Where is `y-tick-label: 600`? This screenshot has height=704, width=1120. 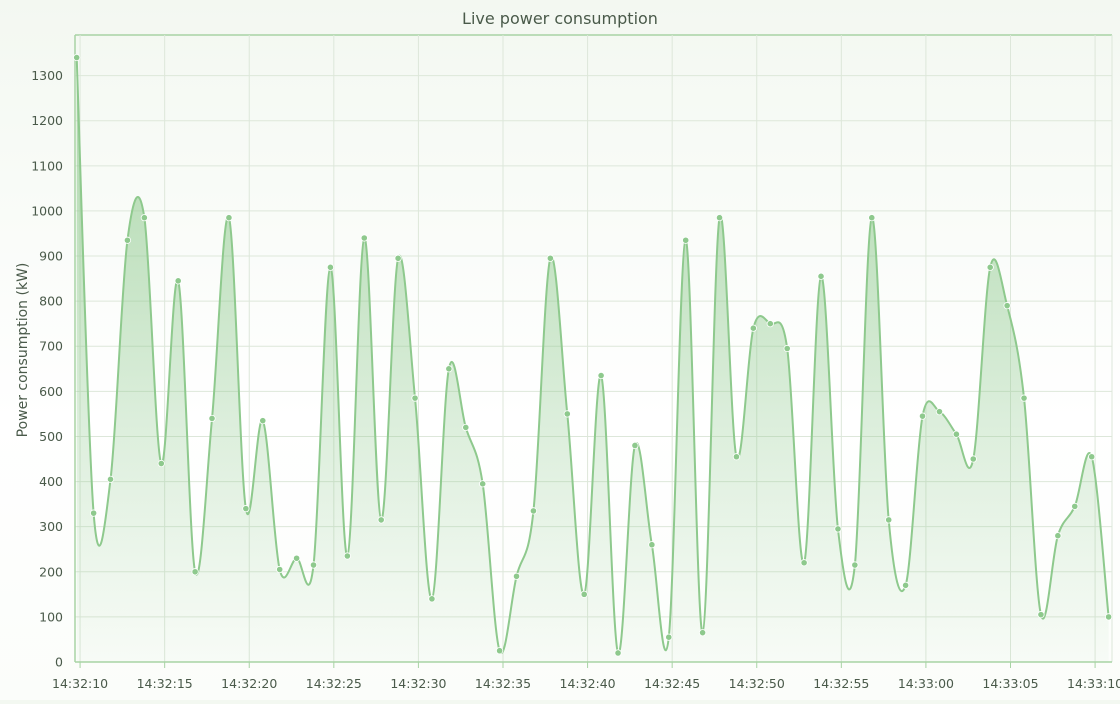
y-tick-label: 600 is located at coordinates (51, 391).